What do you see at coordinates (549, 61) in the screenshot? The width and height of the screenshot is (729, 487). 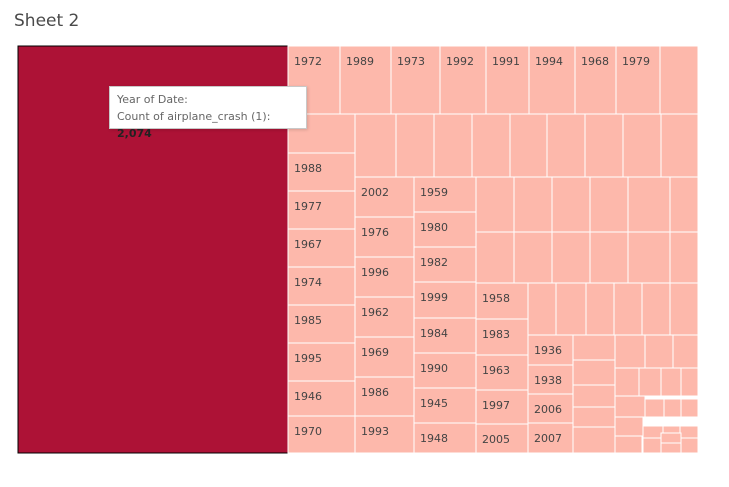 I see `tile-label: 1994` at bounding box center [549, 61].